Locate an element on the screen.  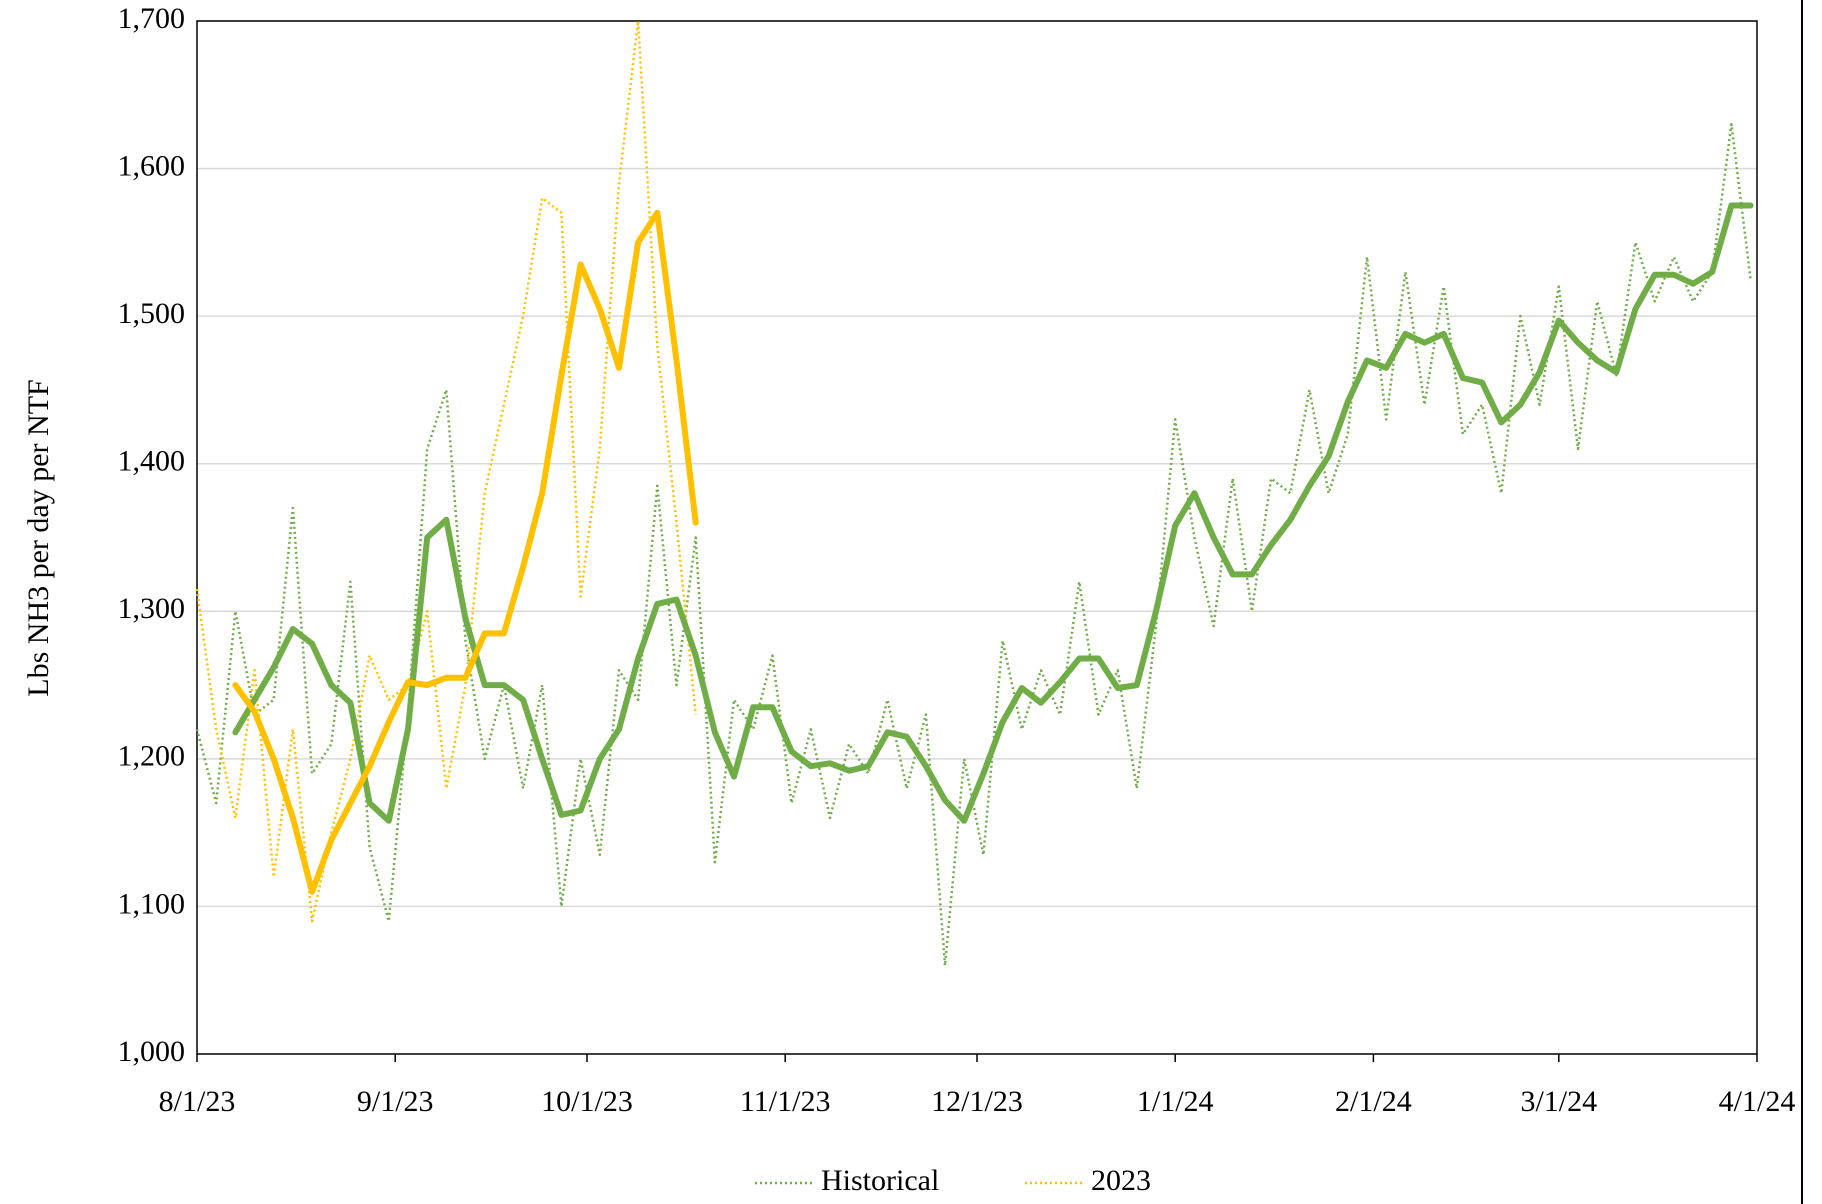
y-tick-label: 1,100 is located at coordinates (152, 903).